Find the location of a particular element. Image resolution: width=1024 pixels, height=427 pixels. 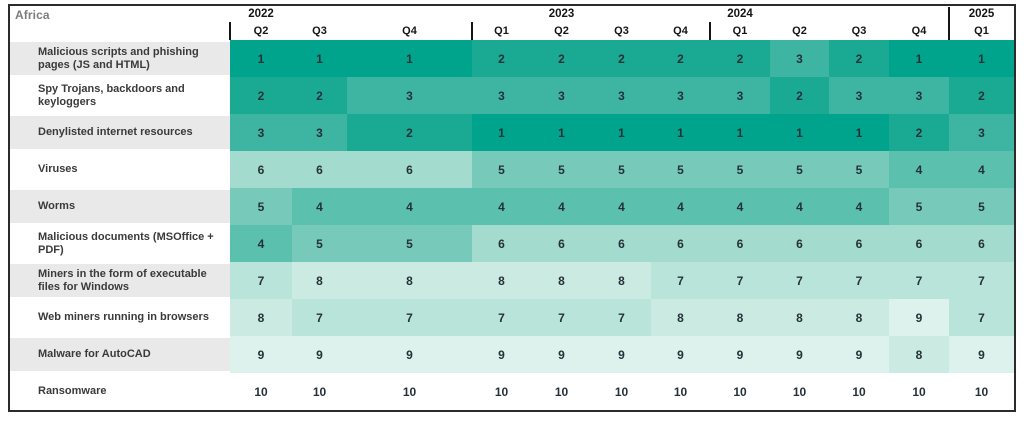

row-label: Spy Trojans, backdoors and keyloggers is located at coordinates (120, 95).